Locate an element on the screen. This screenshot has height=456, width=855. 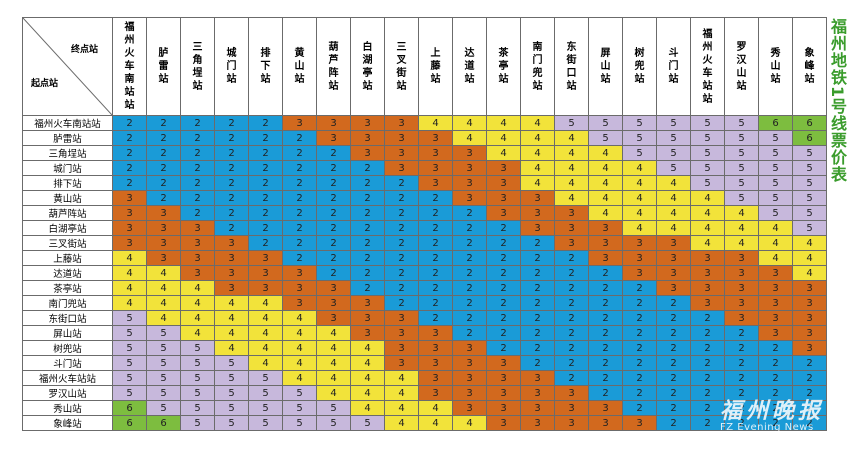
row-header-station: 东街口站 is located at coordinates (67, 318).